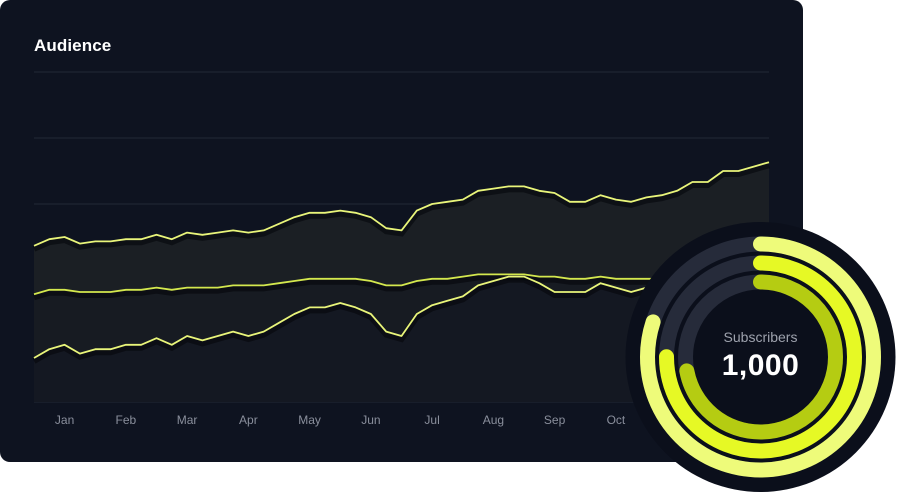 This screenshot has width=897, height=498. What do you see at coordinates (126, 420) in the screenshot?
I see `x-tick-label: Feb` at bounding box center [126, 420].